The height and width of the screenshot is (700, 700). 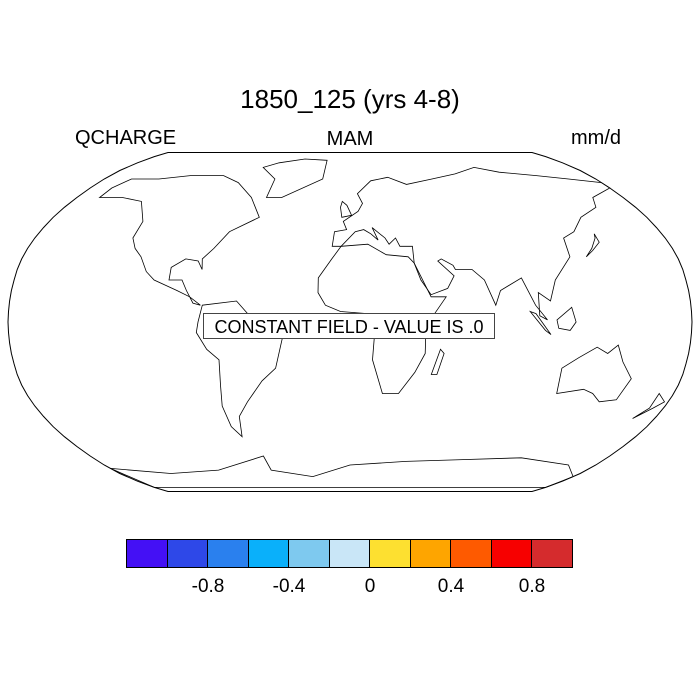 What do you see at coordinates (349, 326) in the screenshot?
I see `constant-field-message: CONSTANT FIELD - VALUE IS .0` at bounding box center [349, 326].